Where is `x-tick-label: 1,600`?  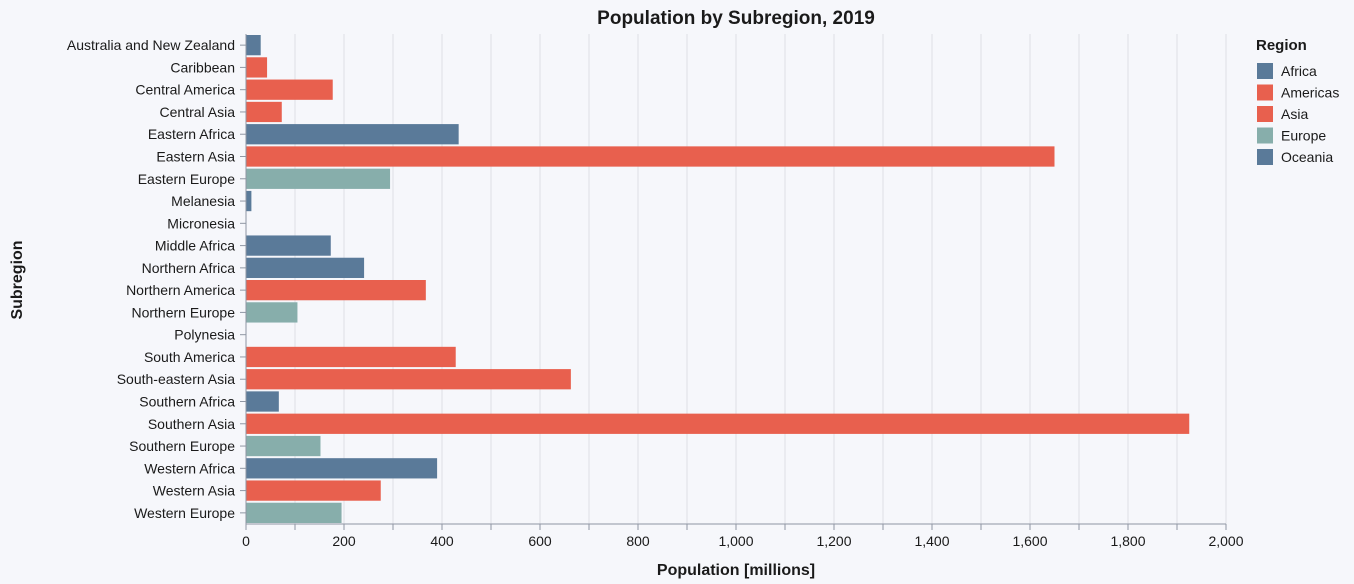 x-tick-label: 1,600 is located at coordinates (1029, 541).